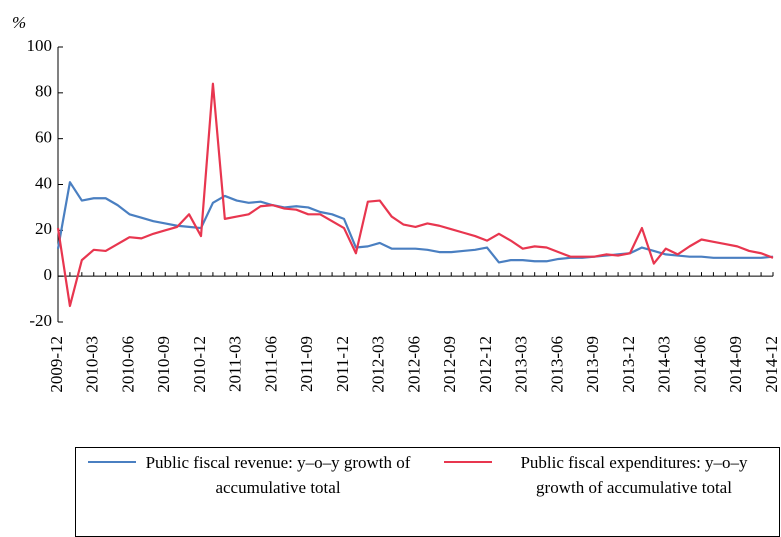  Describe the element at coordinates (664, 364) in the screenshot. I see `x-tick-label: 2014-03` at that location.